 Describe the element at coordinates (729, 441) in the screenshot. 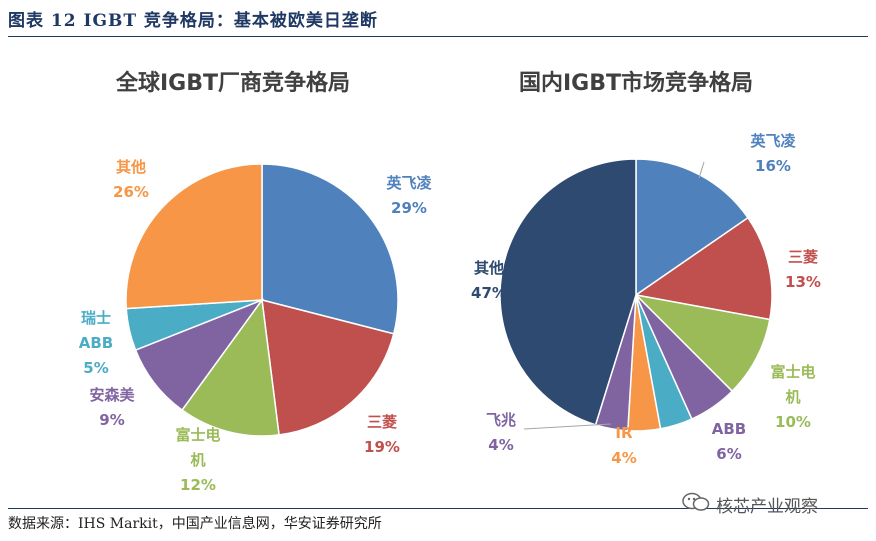

I see `slice-label: ABB 6%` at that location.